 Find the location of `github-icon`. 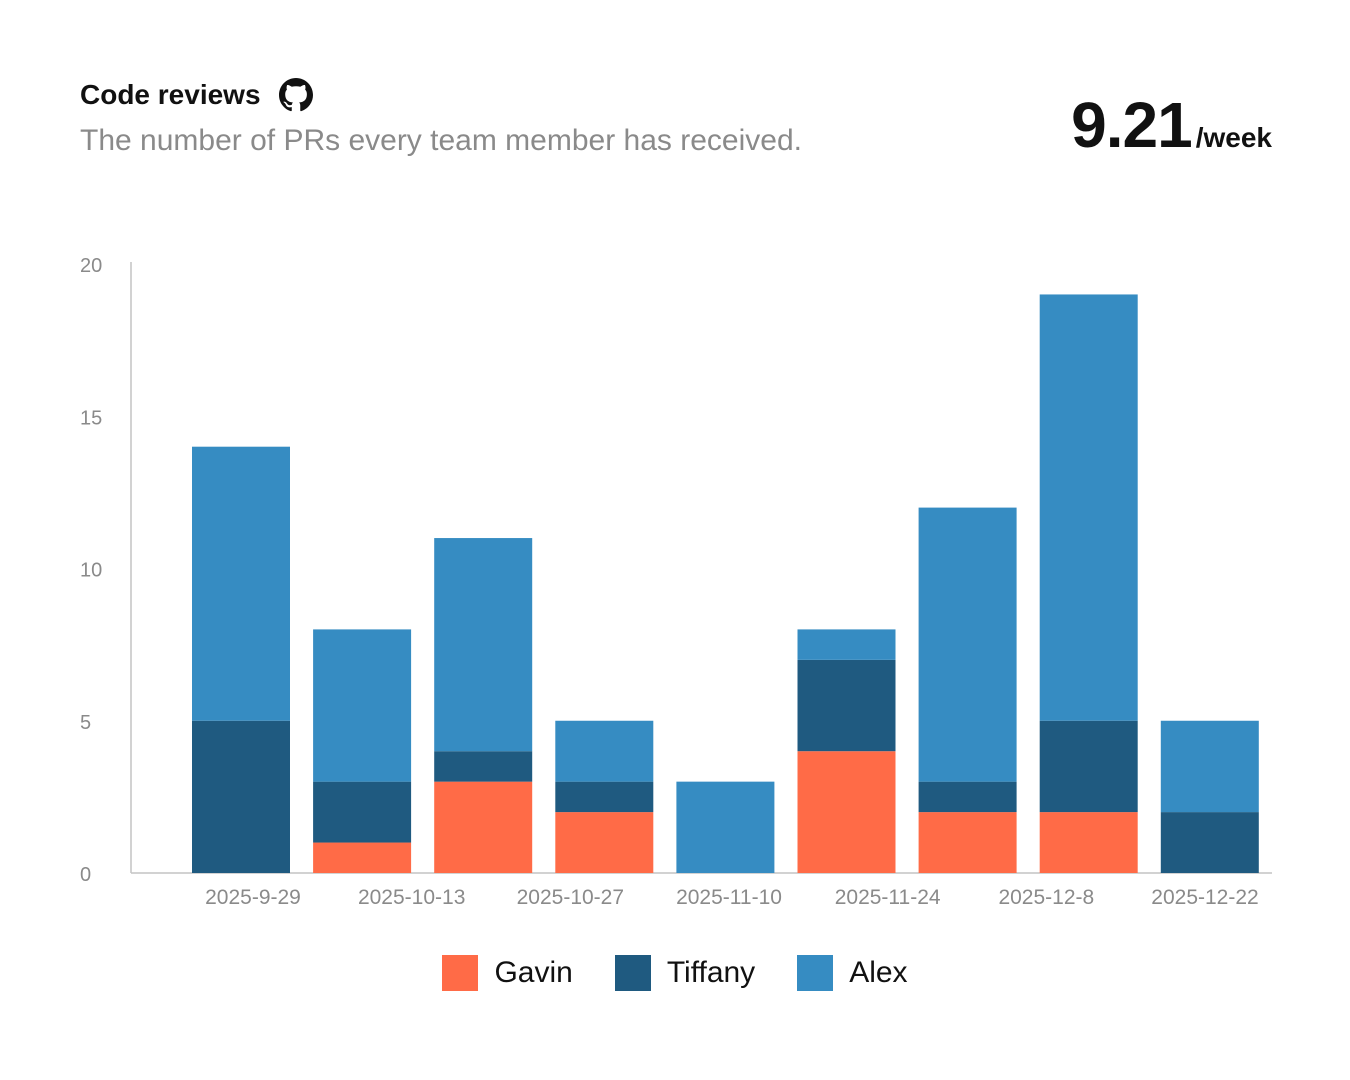

github-icon is located at coordinates (295, 95).